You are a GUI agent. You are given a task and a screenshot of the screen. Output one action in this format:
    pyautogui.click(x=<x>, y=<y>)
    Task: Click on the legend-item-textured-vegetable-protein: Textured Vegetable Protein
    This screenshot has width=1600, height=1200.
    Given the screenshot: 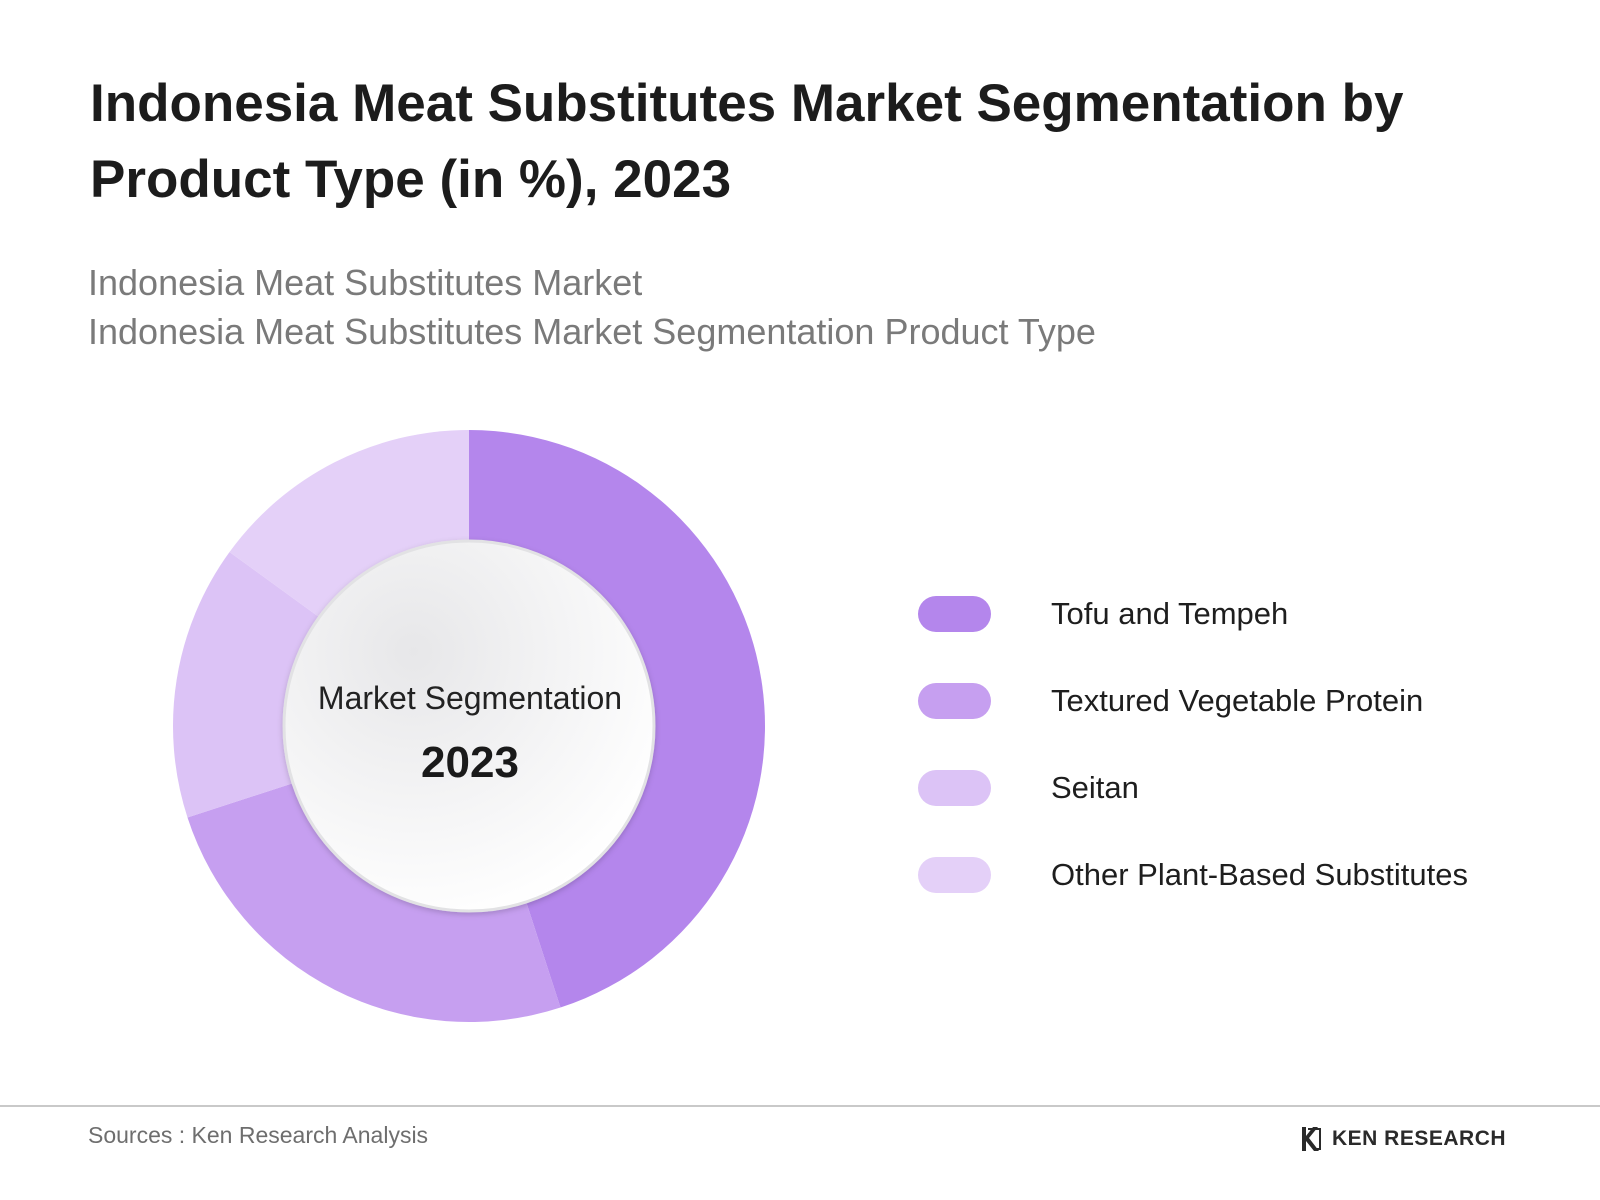 What is the action you would take?
    pyautogui.click(x=1248, y=701)
    